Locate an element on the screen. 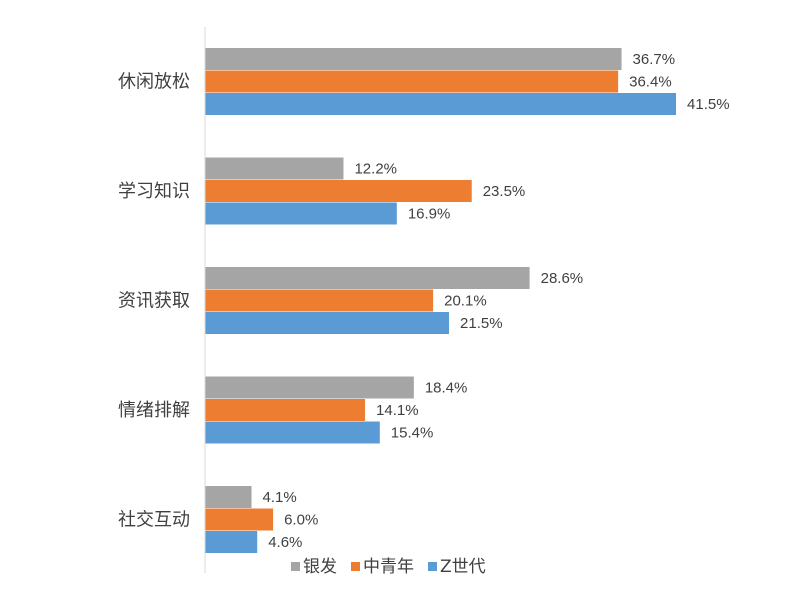  data-label: 6.0% is located at coordinates (301, 520).